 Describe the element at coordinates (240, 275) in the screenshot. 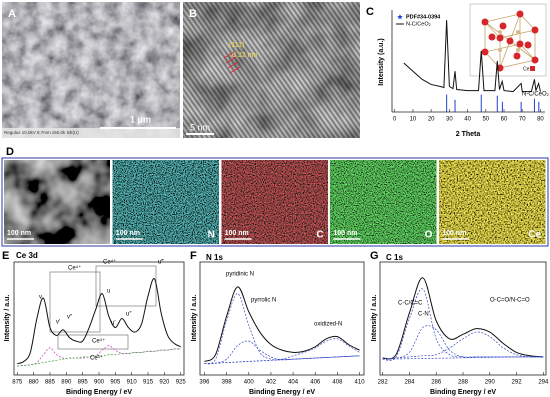

I see `annotation: pyridinic N` at that location.